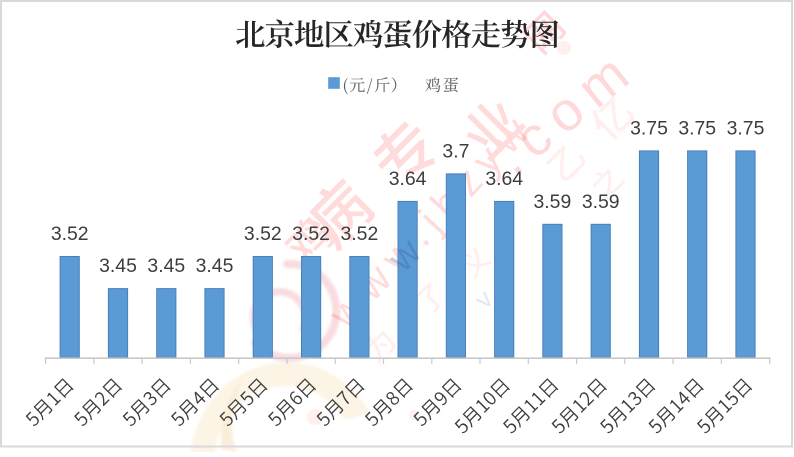 The image size is (794, 457). What do you see at coordinates (455, 151) in the screenshot?
I see `svg-text: 3.7` at bounding box center [455, 151].